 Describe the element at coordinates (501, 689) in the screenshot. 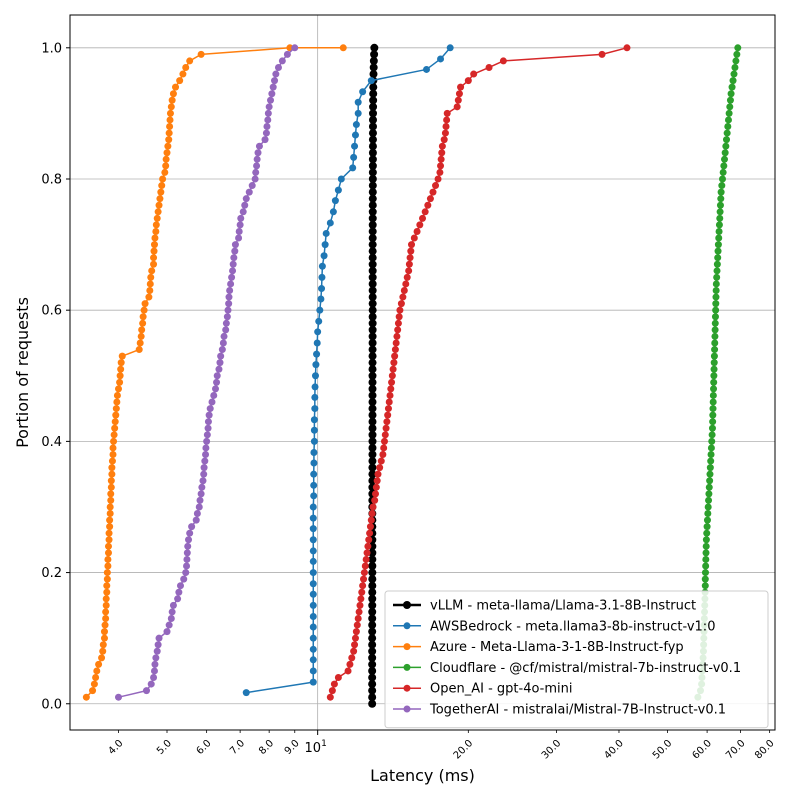

I see `legend-label: Open_AI - gpt-4o-mini` at that location.